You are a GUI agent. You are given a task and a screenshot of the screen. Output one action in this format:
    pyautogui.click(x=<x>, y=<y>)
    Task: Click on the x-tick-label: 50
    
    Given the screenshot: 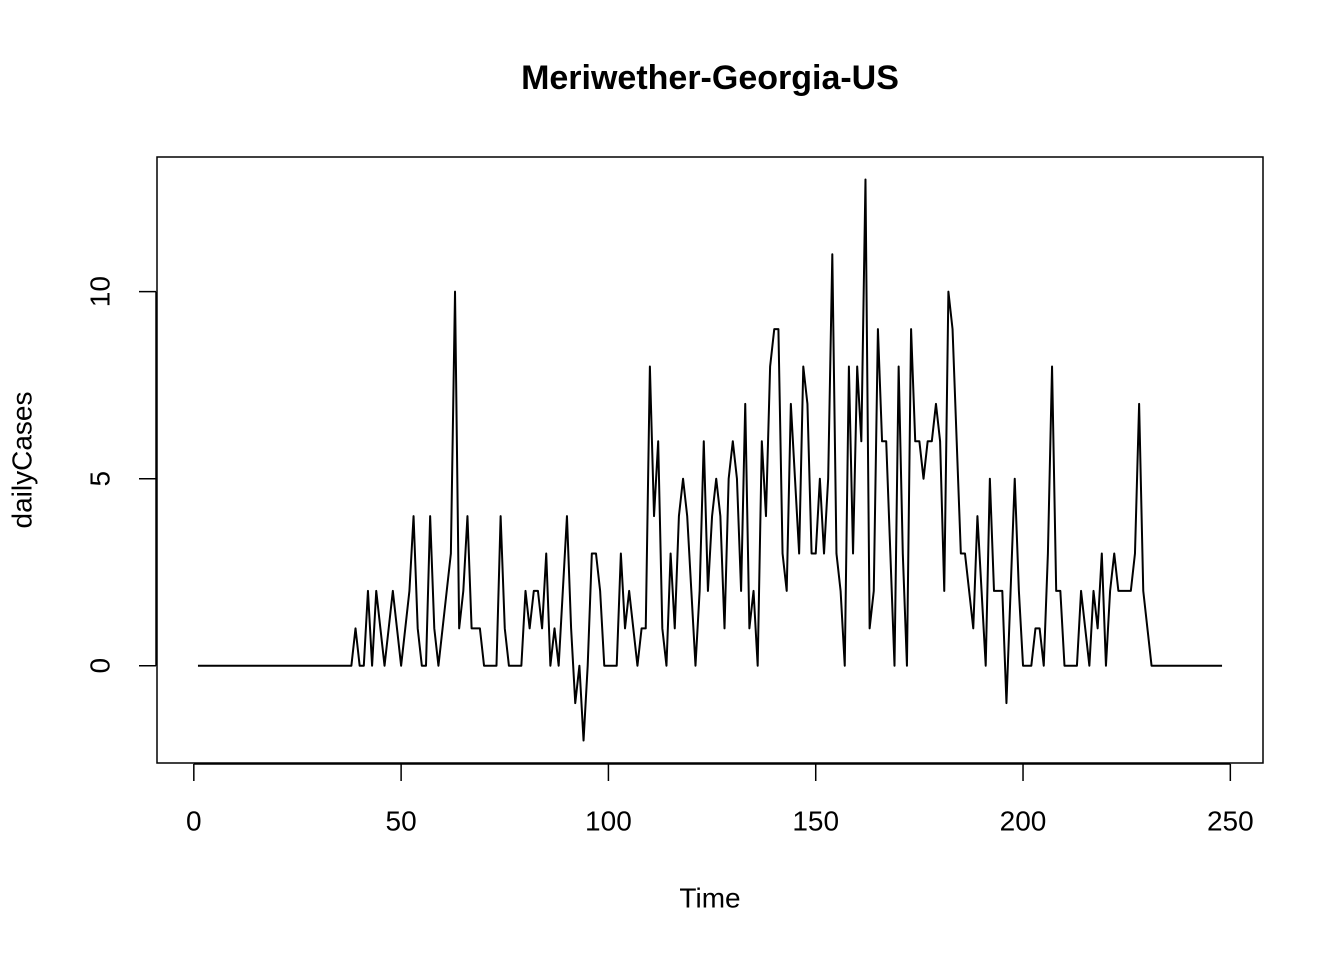 What is the action you would take?
    pyautogui.click(x=401, y=820)
    